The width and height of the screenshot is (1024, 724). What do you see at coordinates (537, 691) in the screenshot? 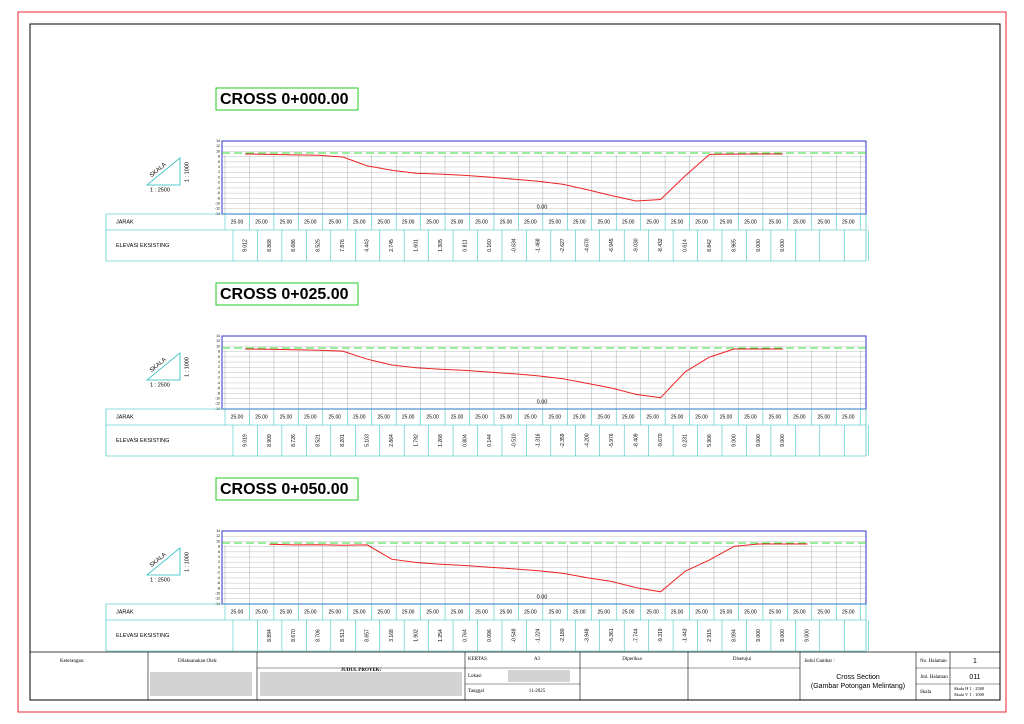
I see `title-block-text: 11-2025` at bounding box center [537, 691].